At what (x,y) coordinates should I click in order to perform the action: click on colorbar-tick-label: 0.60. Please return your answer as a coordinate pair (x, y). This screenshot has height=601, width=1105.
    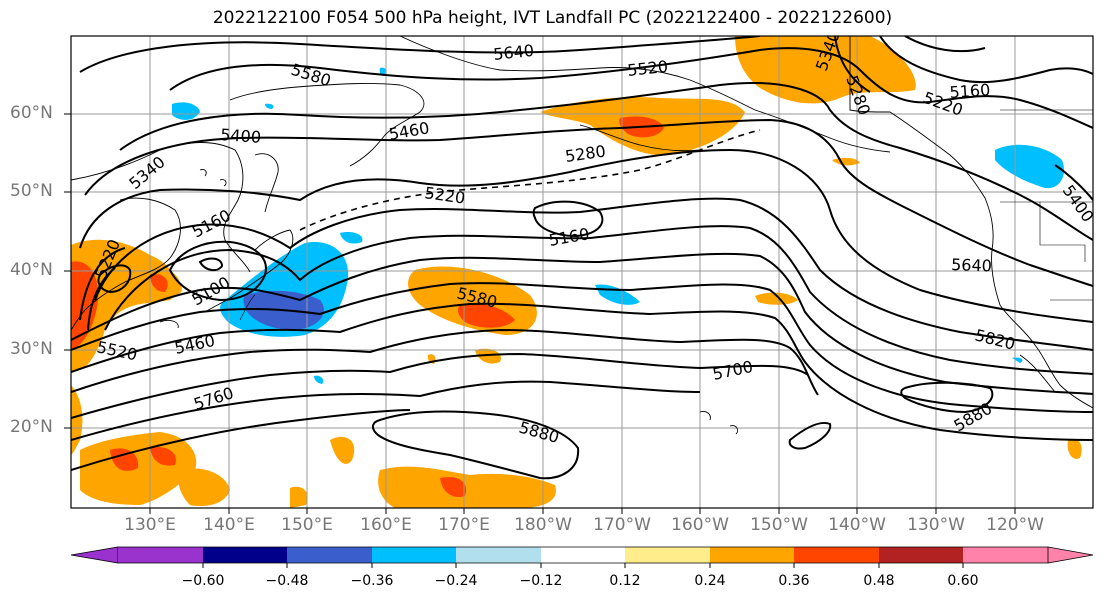
    Looking at the image, I should click on (963, 581).